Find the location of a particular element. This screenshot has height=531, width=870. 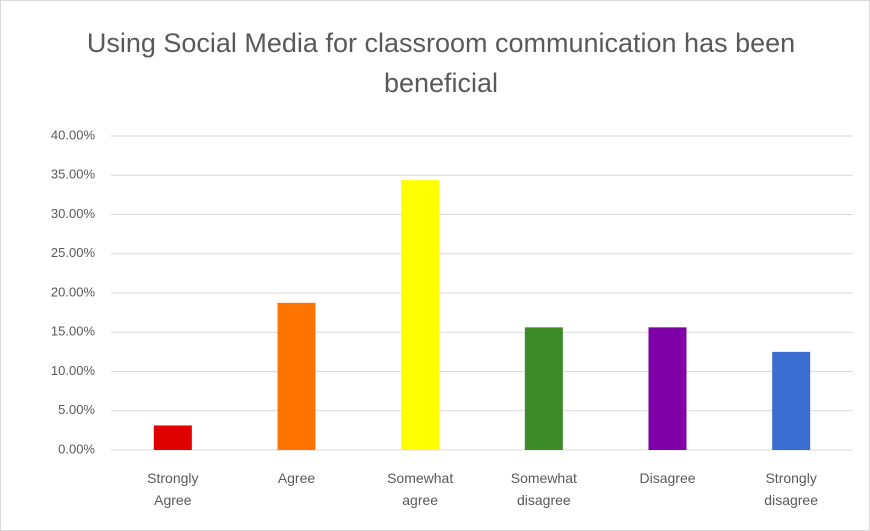

y-tick-label: 5.00% is located at coordinates (76, 409).